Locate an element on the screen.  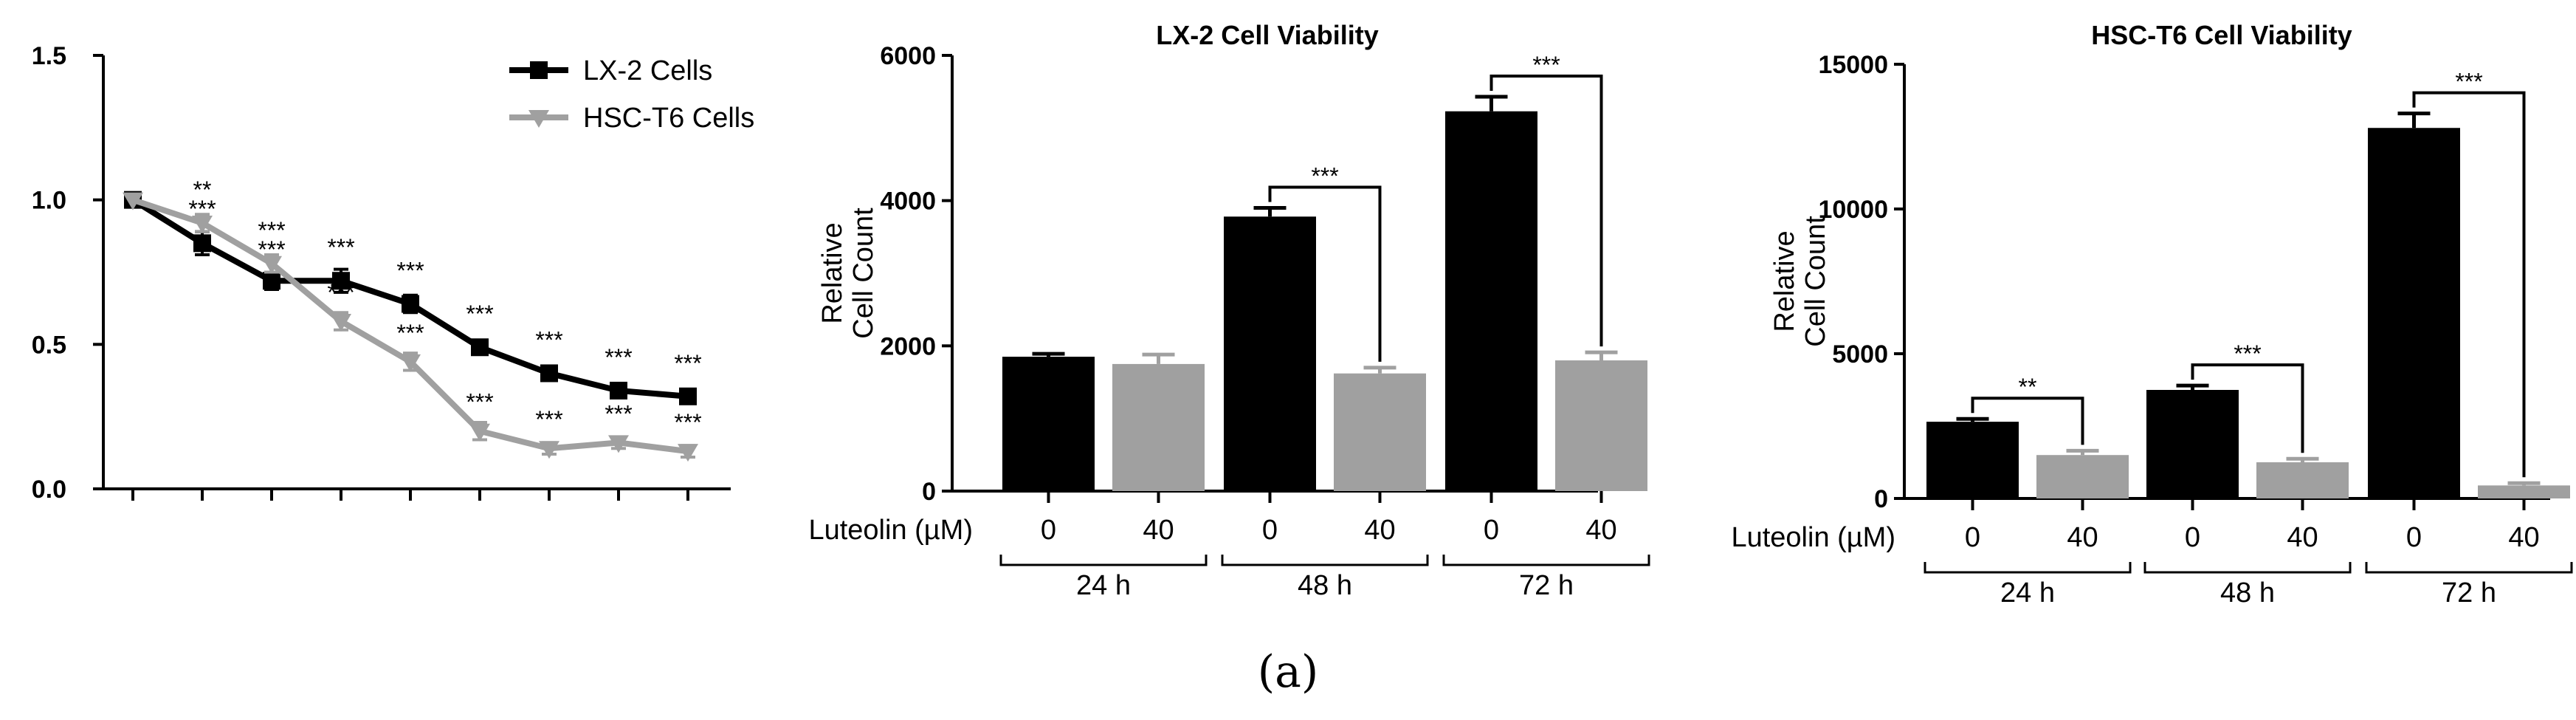
y-tick-label: 4000 is located at coordinates (908, 202).